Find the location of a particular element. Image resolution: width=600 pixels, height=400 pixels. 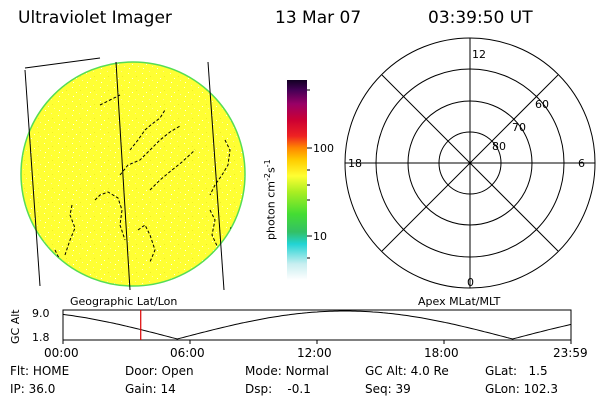

status-gc-alt: GC Alt: 4.0 Re is located at coordinates (407, 371).